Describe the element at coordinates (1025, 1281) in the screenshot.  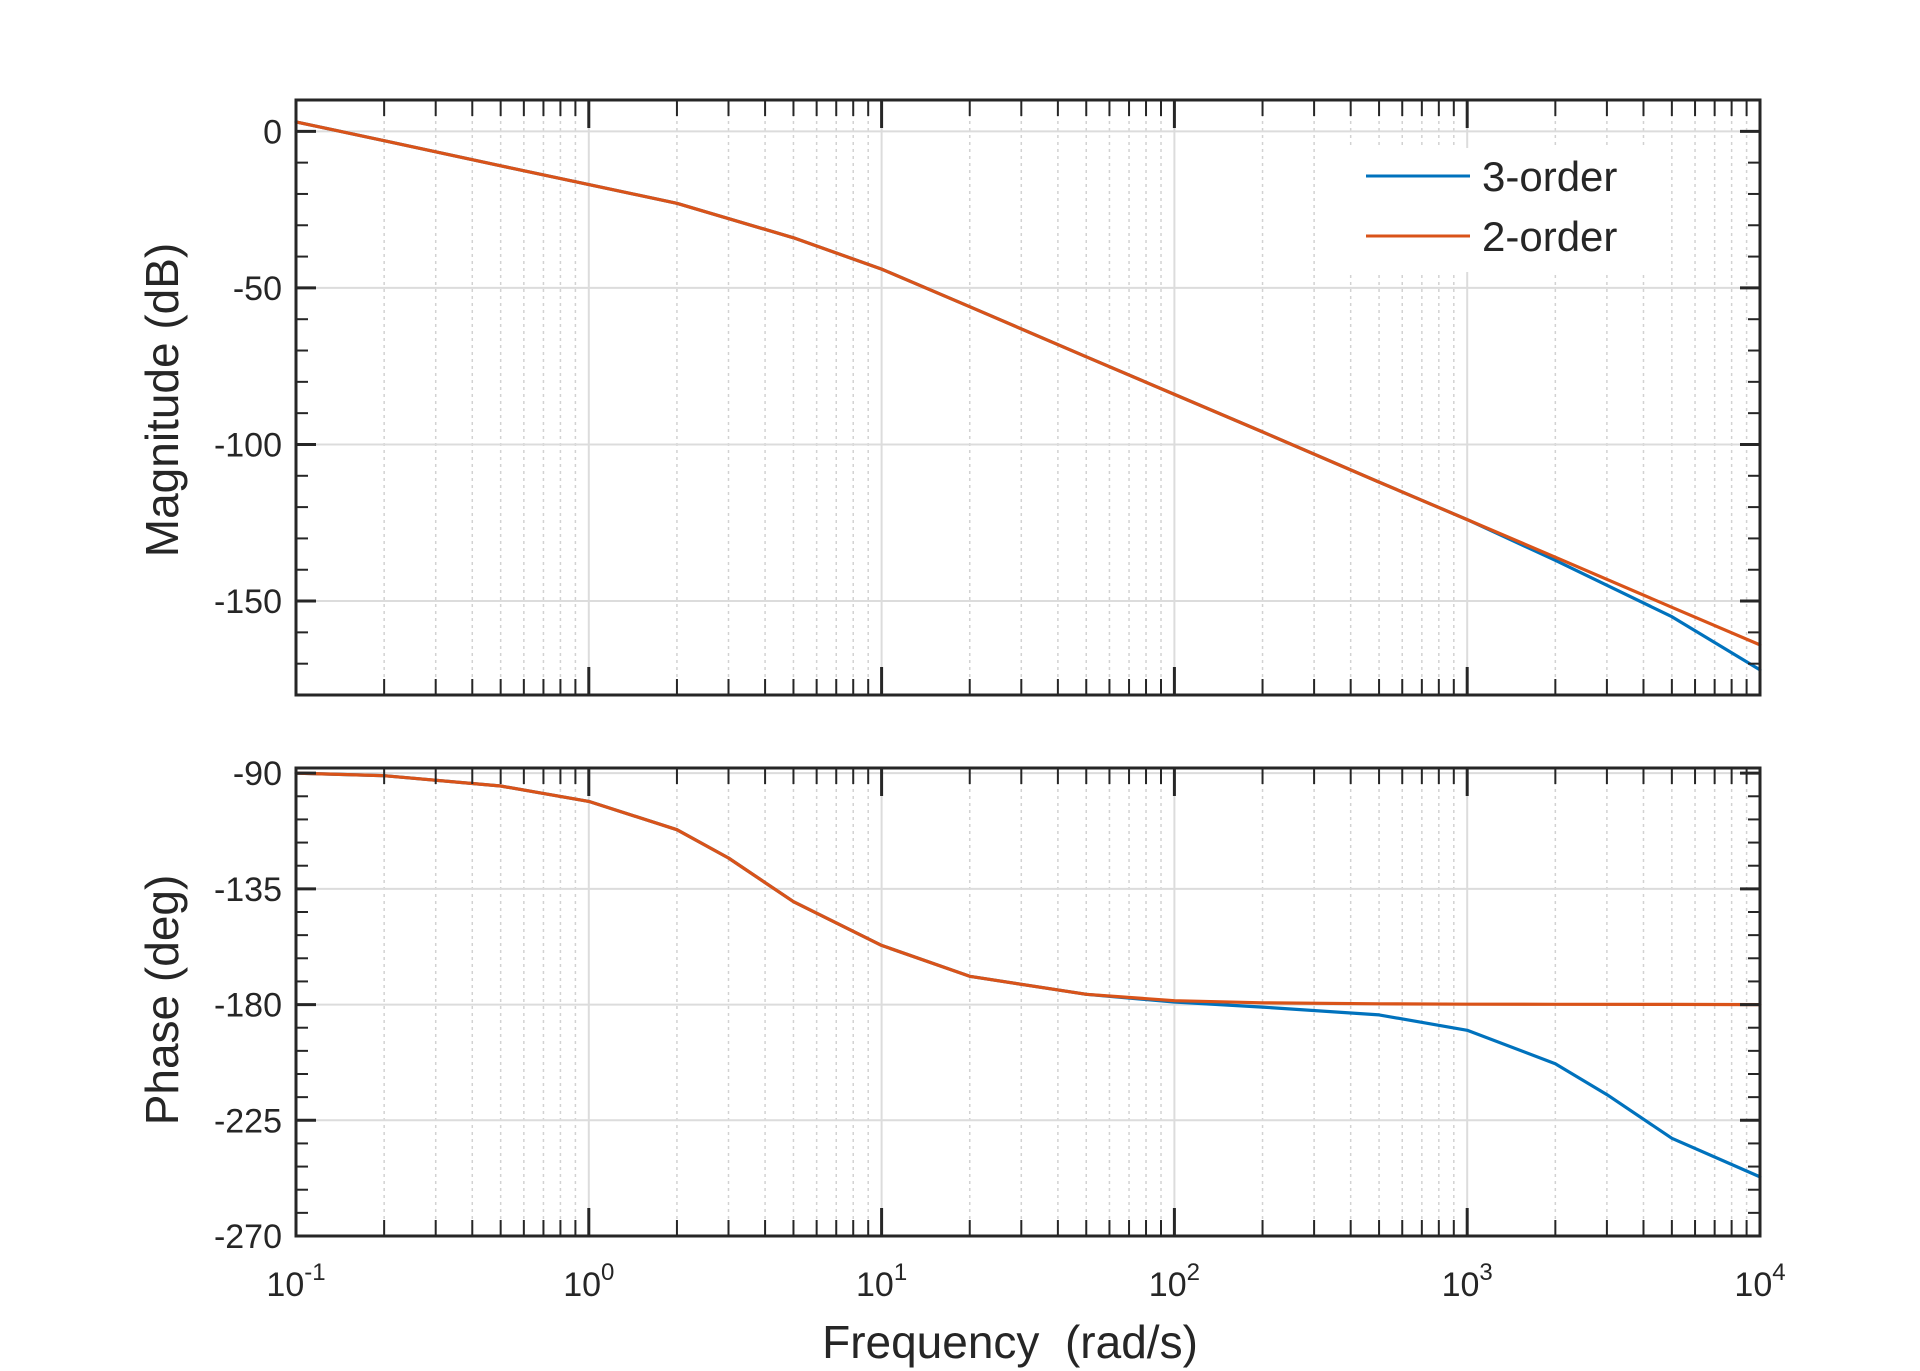
I see `x-tick-labels: 10⁻¹ 10⁰ 10¹ 10² 10³ 10⁴` at that location.